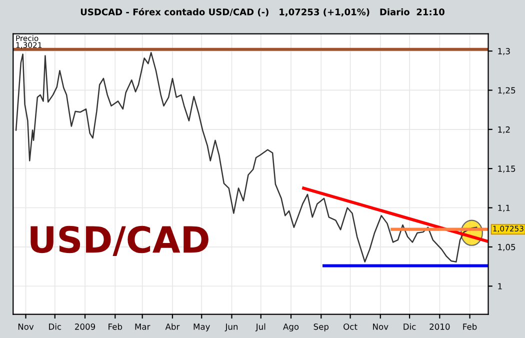 The height and width of the screenshot is (338, 525). Describe the element at coordinates (440, 327) in the screenshot. I see `x-tick-label: 2010` at that location.